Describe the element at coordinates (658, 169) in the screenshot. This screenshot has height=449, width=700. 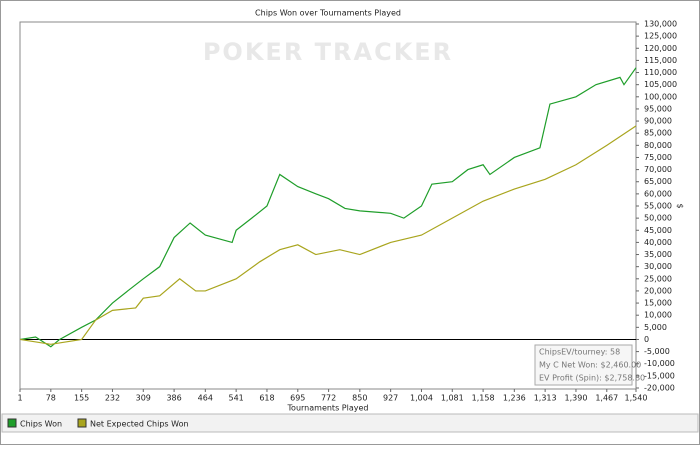
I see `y-tick-label: 70,000` at that location.